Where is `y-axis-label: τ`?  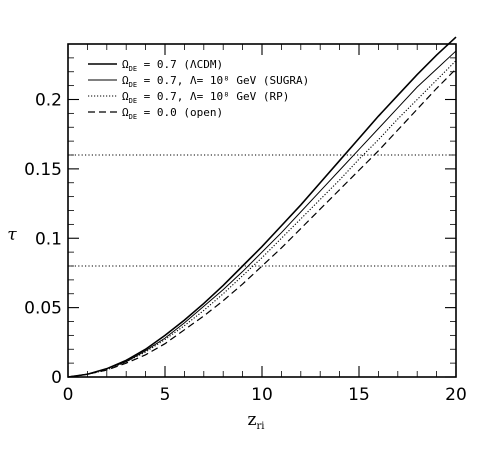
y-axis-label: τ is located at coordinates (12, 235).